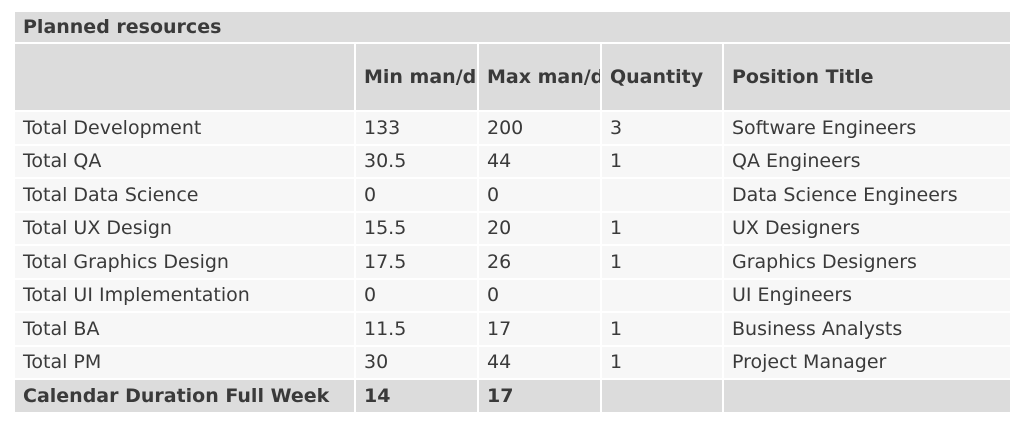 This screenshot has width=1024, height=447. I want to click on position-title-cell: Graphics Designers, so click(867, 262).